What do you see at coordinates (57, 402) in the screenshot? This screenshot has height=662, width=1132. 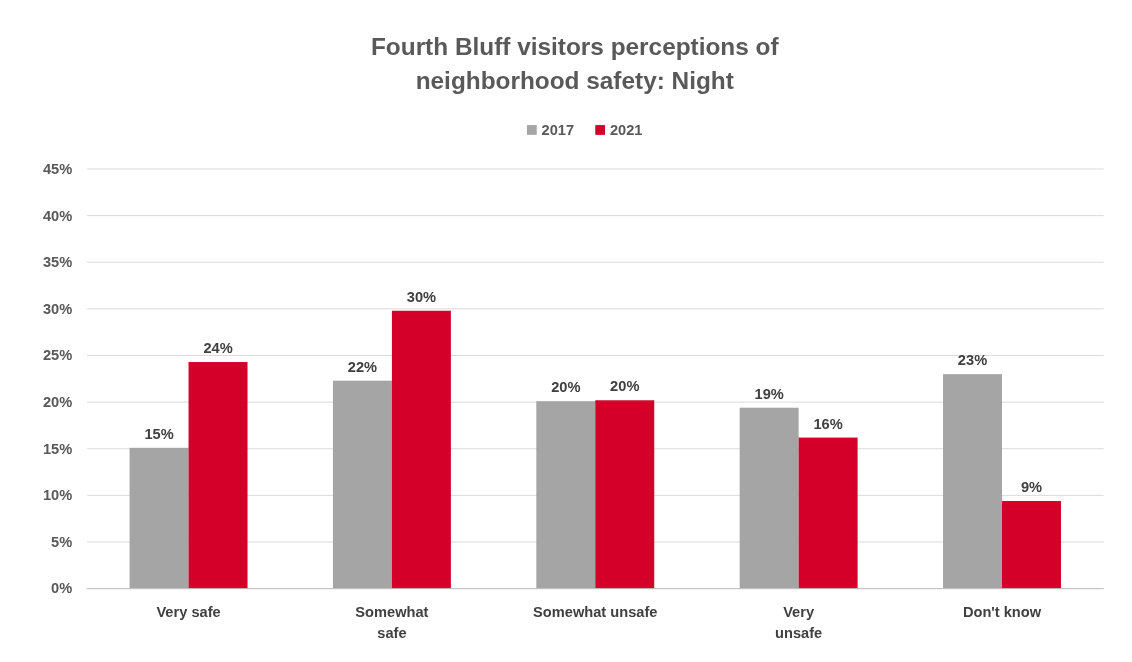 I see `y-tick-label: 20%` at bounding box center [57, 402].